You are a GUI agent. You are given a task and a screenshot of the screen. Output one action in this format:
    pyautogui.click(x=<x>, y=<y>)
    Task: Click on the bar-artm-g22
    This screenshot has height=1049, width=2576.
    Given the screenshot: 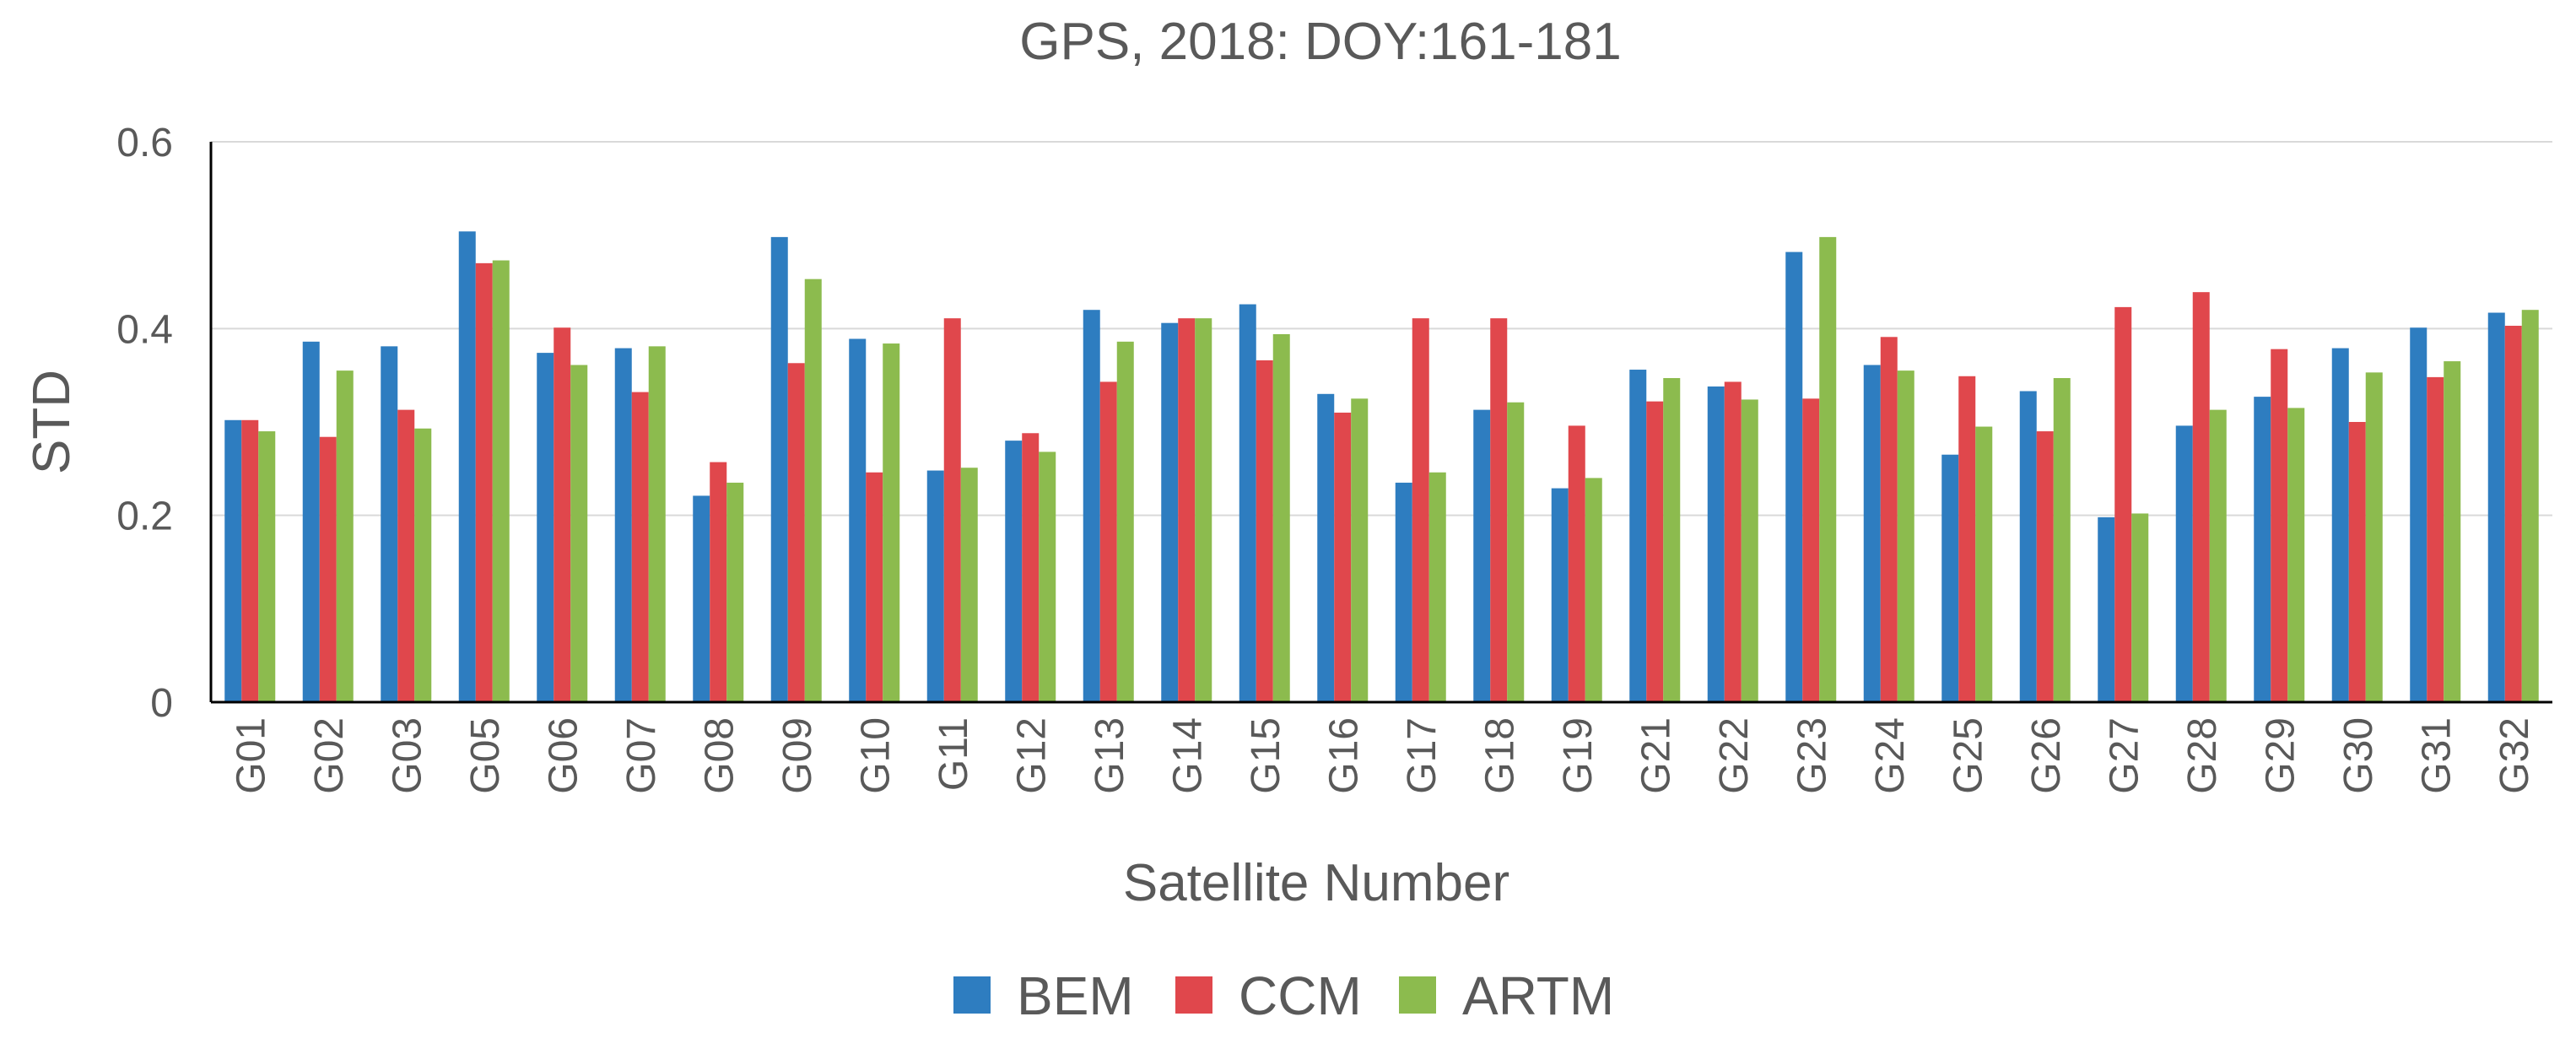 What is the action you would take?
    pyautogui.click(x=1749, y=550)
    